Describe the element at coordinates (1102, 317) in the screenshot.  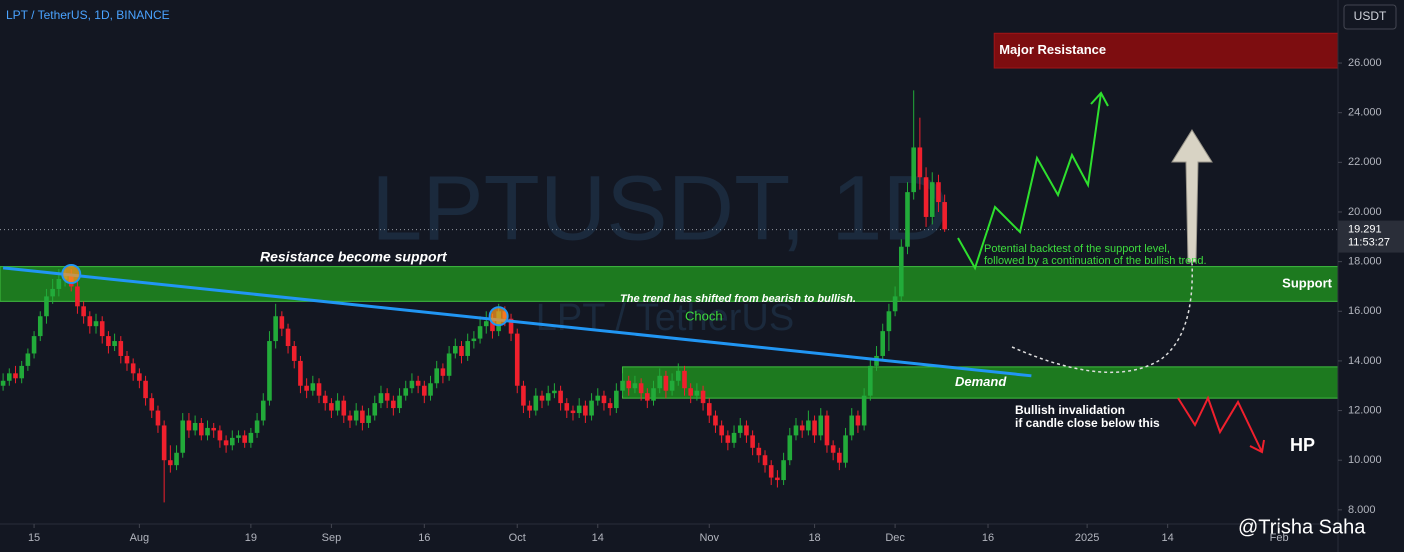
I see `backtest-curve` at that location.